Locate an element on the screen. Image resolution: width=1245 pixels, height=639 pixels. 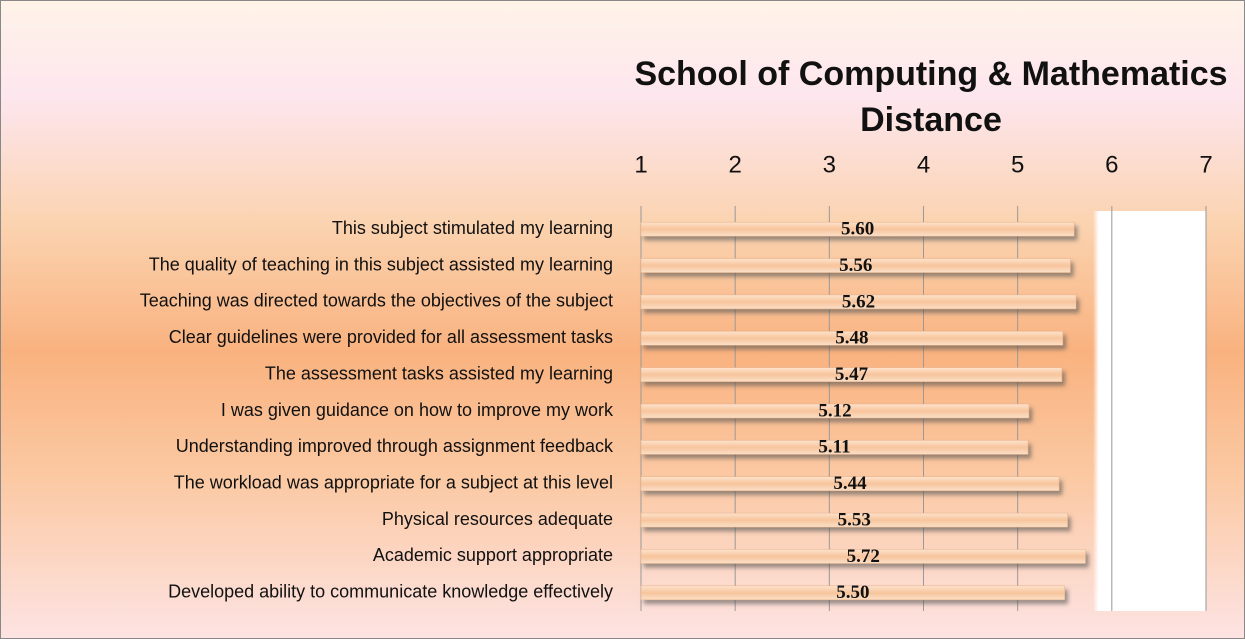
data-label: 5.62 is located at coordinates (858, 301).